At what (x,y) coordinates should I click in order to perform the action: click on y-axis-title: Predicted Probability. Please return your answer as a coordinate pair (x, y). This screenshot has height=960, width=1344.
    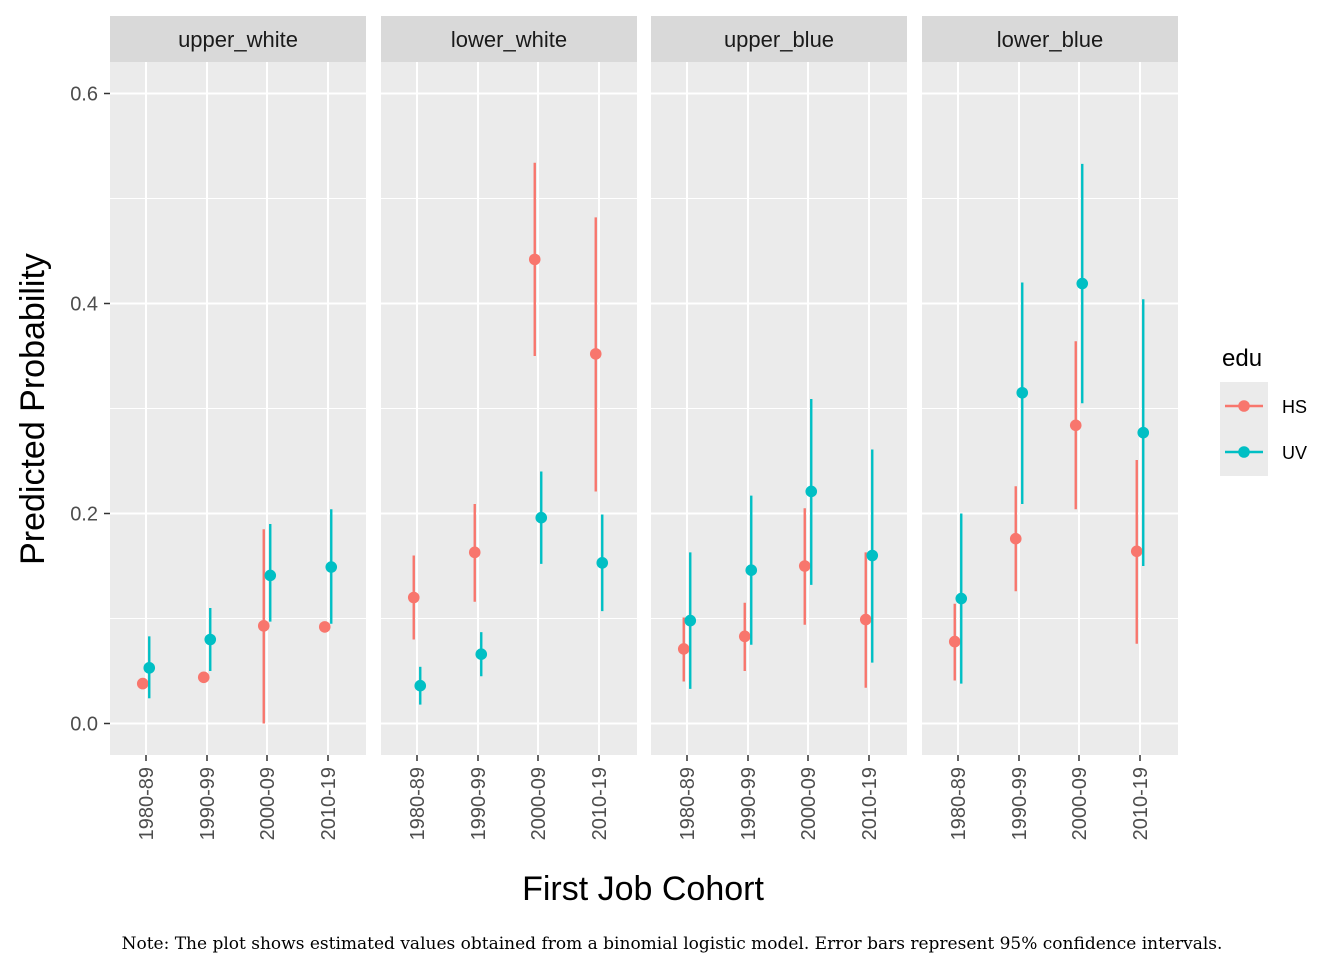
    Looking at the image, I should click on (33, 409).